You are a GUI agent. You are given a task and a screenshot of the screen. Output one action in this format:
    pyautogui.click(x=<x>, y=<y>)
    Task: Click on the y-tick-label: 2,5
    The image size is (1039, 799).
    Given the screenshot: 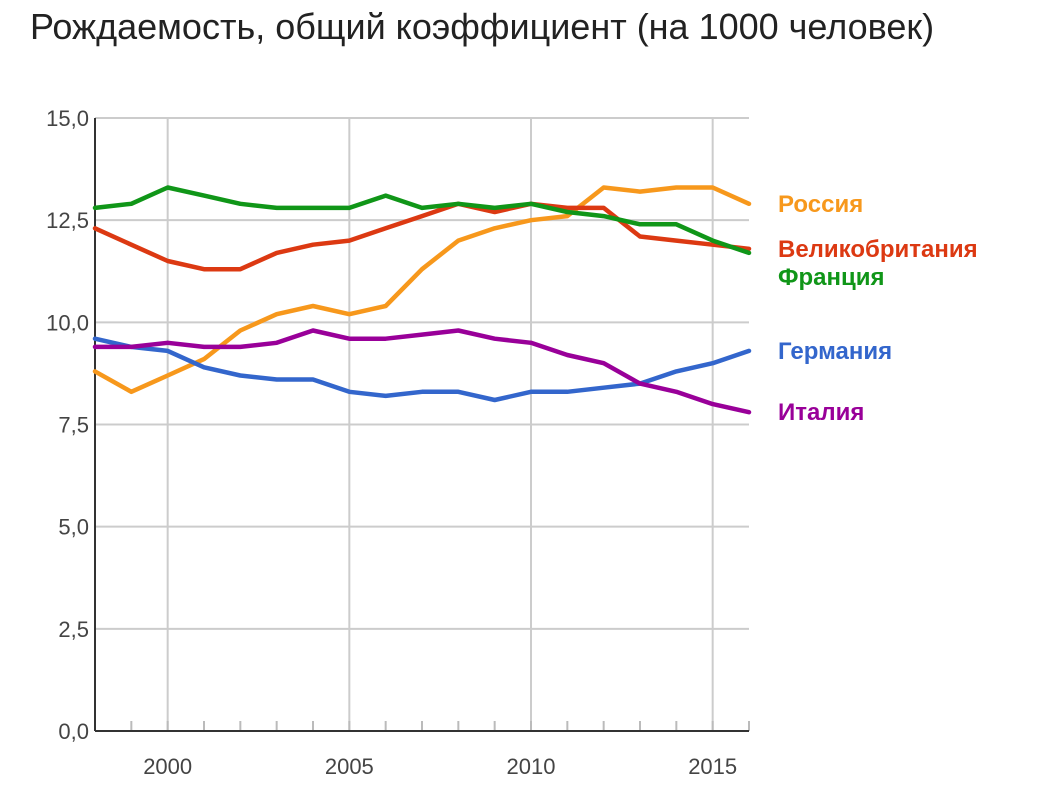 What is the action you would take?
    pyautogui.click(x=73, y=629)
    